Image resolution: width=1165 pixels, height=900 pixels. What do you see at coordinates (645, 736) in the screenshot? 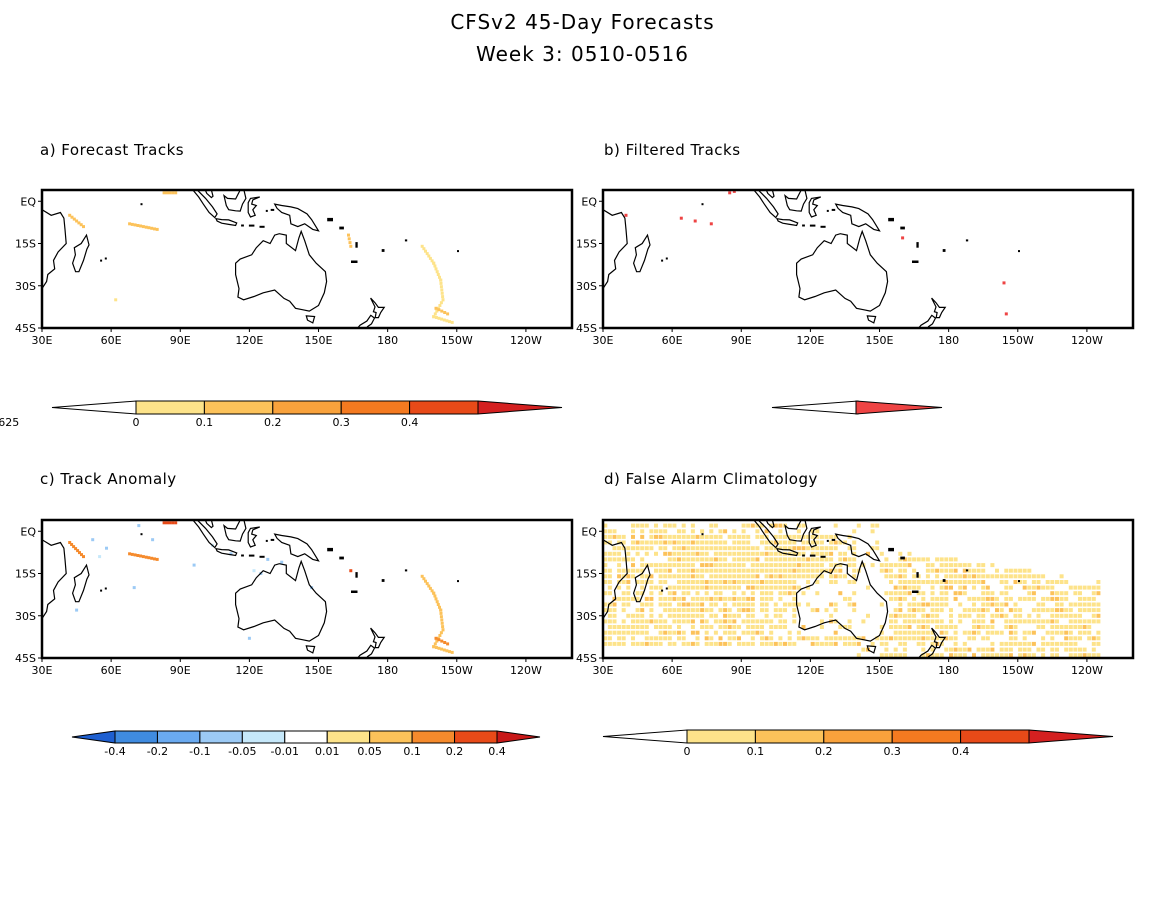
I see `colorbar-end-low` at bounding box center [645, 736].